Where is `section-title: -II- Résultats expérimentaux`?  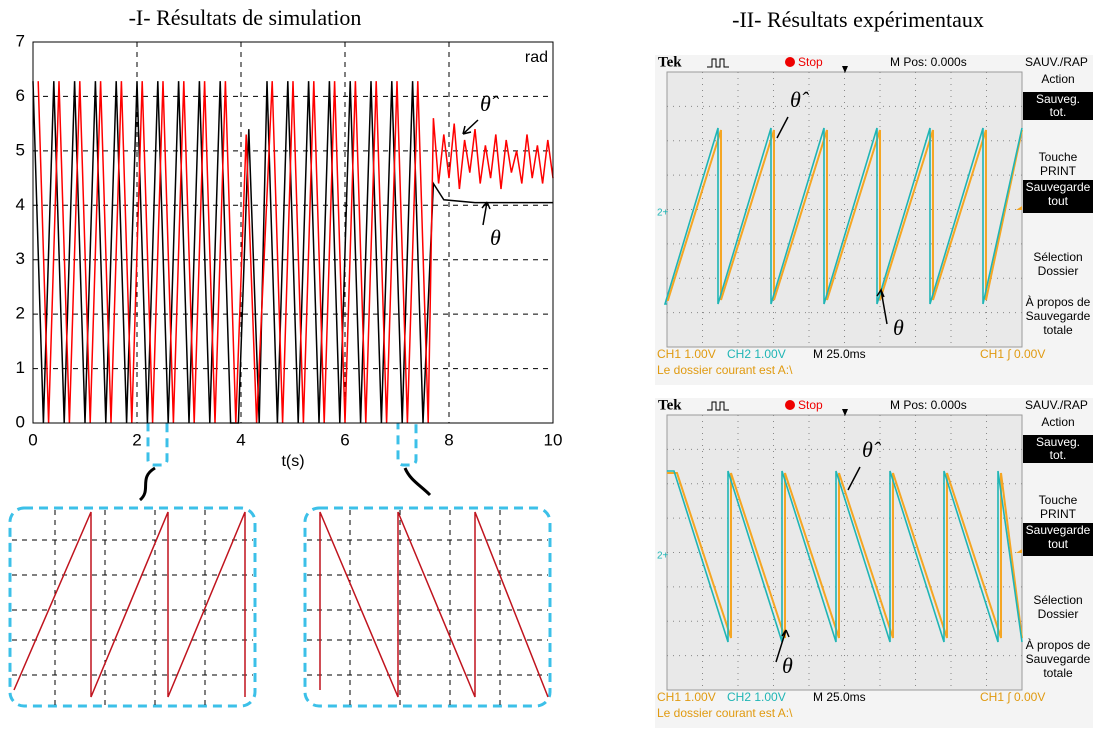
section-title: -II- Résultats expérimentaux is located at coordinates (858, 19).